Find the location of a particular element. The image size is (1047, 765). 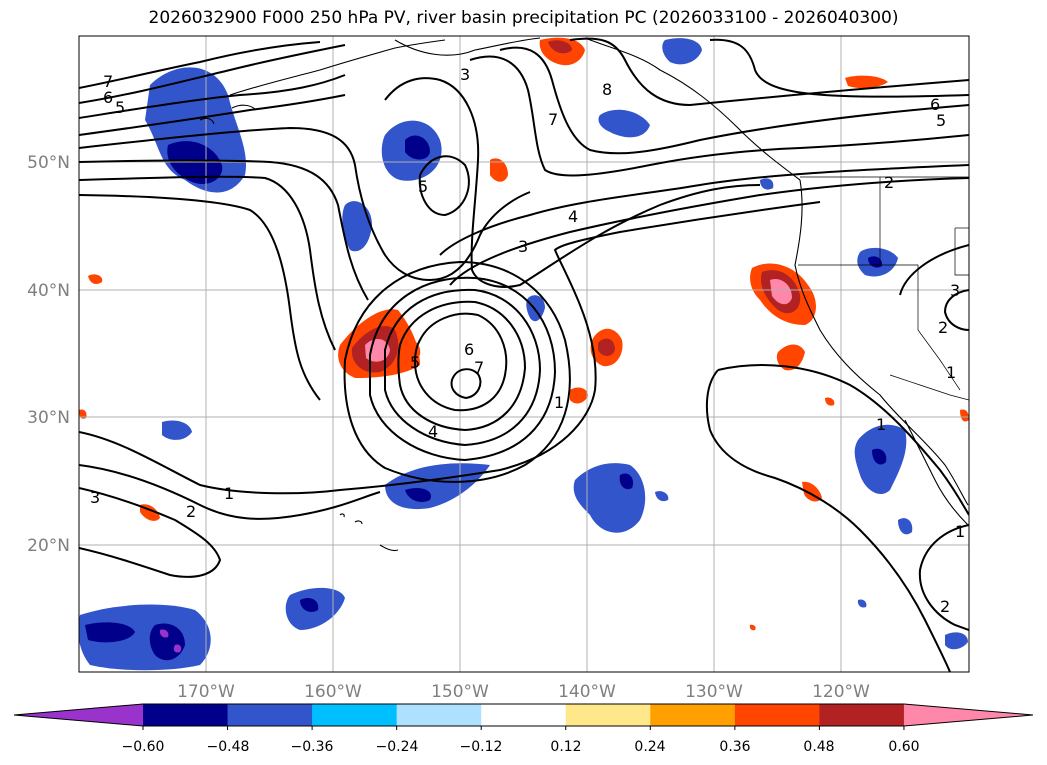

lat-label: 20°N is located at coordinates (48, 546).